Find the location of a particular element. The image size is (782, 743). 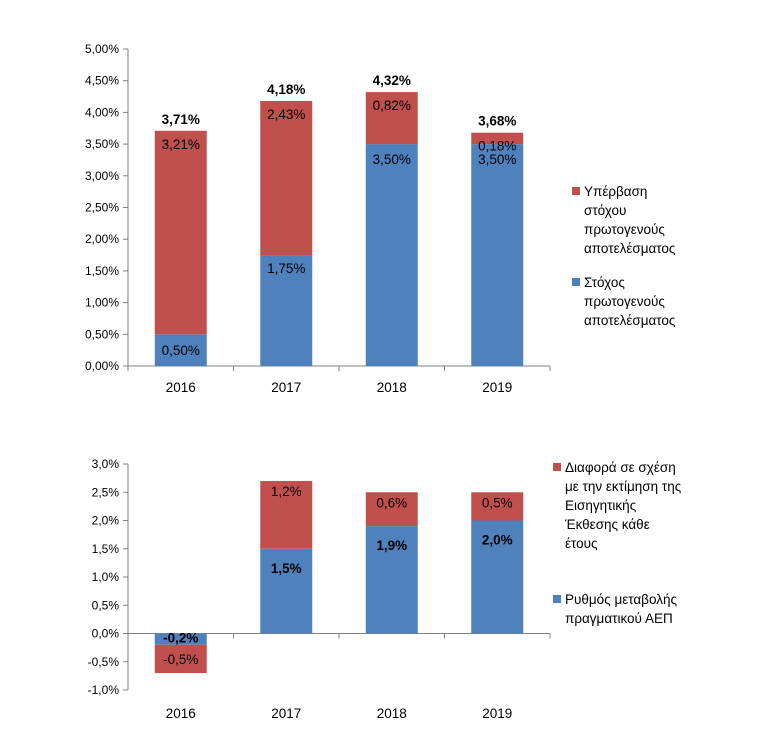

y-tick-label: 0,0% is located at coordinates (106, 634).